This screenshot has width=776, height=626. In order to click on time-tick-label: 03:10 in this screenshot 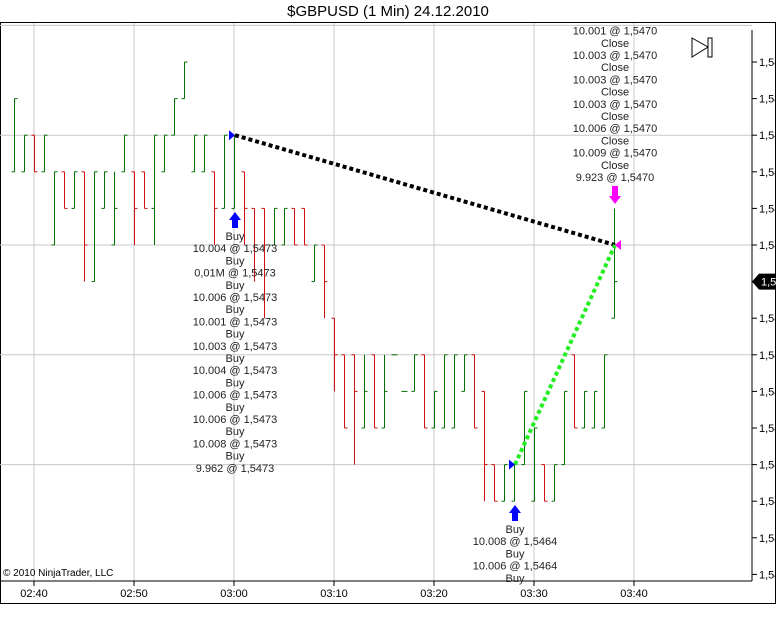, I will do `click(334, 594)`.